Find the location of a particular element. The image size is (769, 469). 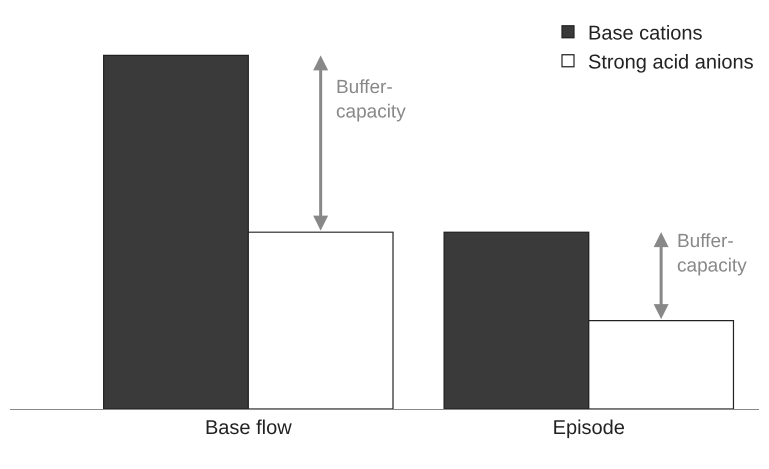

x-tick-label: Episode is located at coordinates (588, 428).